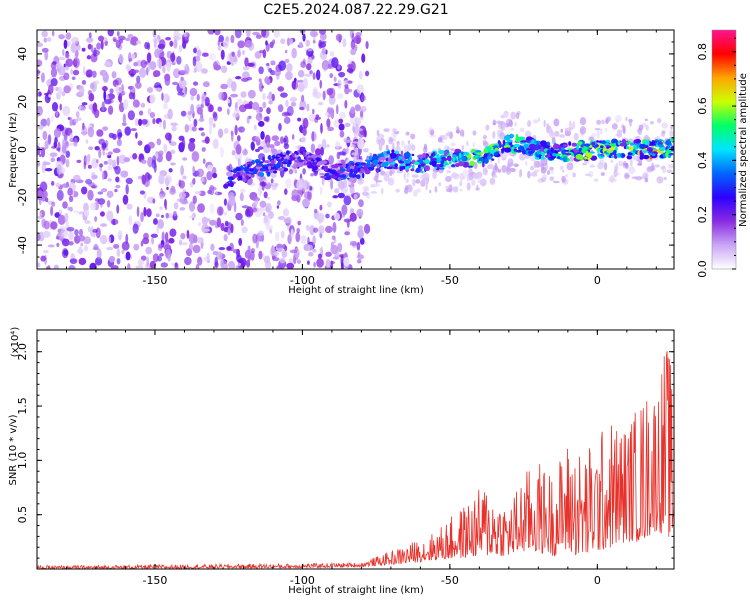 Image resolution: width=750 pixels, height=600 pixels. I want to click on y-tick-label: 0, so click(22, 149).